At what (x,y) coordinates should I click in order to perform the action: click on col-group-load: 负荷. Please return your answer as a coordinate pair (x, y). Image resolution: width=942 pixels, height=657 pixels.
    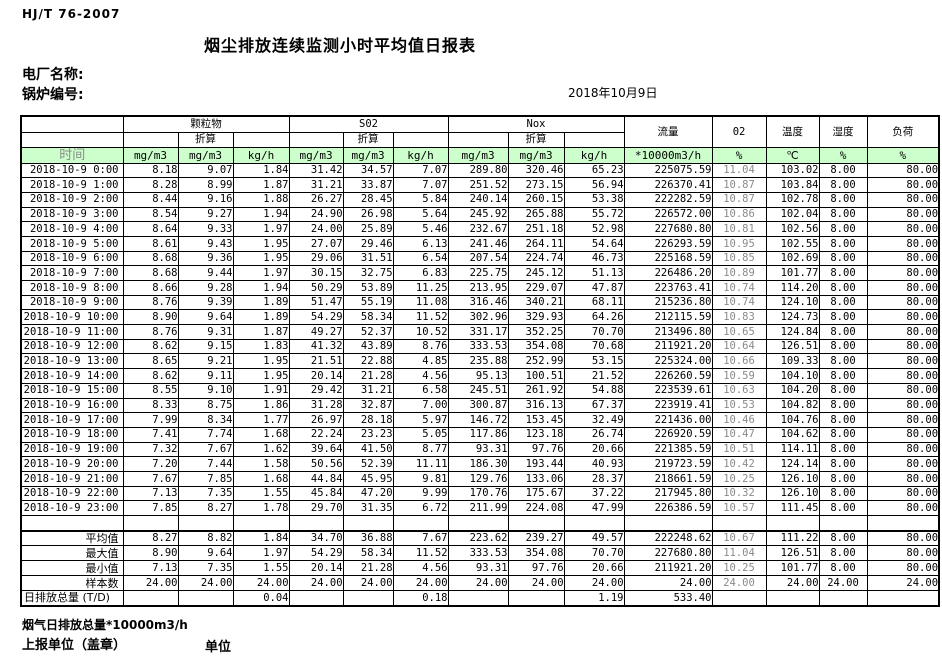
    Looking at the image, I should click on (903, 131).